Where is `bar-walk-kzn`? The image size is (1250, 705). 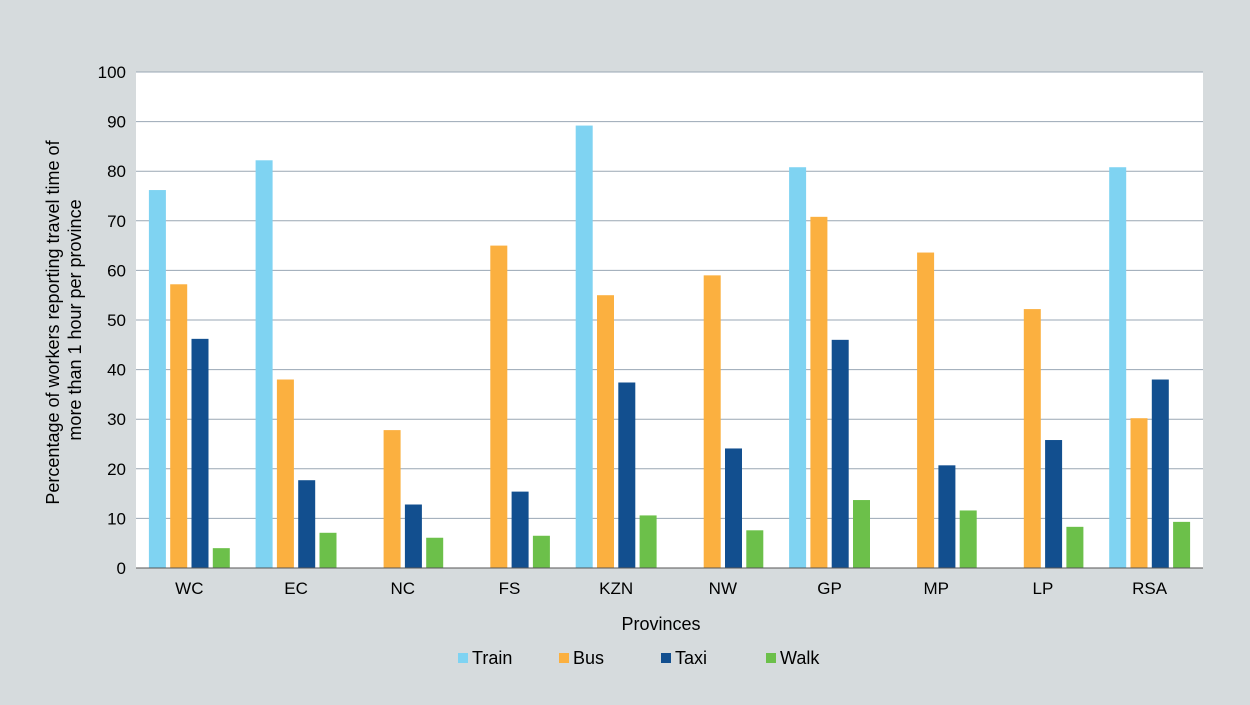 bar-walk-kzn is located at coordinates (648, 541).